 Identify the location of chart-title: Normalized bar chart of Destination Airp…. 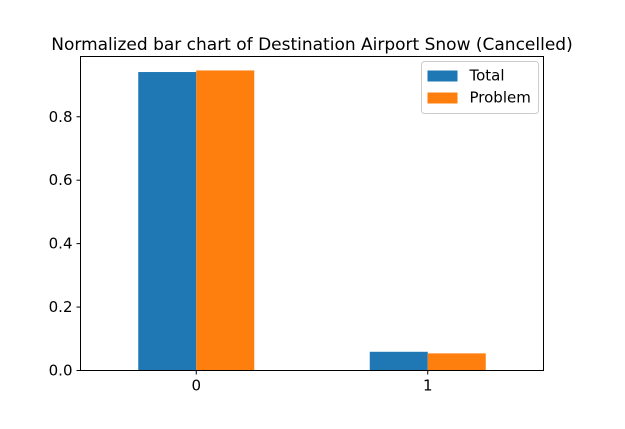
(311, 45).